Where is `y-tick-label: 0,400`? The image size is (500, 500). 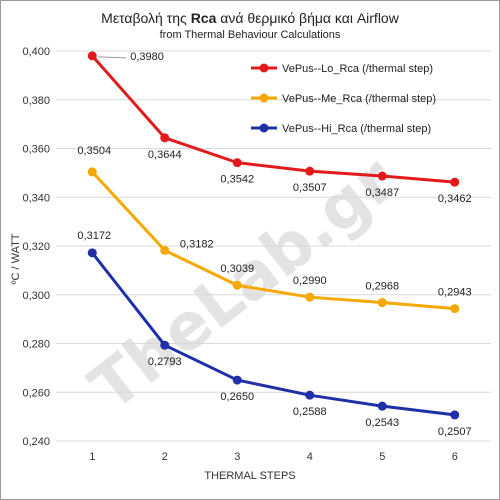 y-tick-label: 0,400 is located at coordinates (36, 52).